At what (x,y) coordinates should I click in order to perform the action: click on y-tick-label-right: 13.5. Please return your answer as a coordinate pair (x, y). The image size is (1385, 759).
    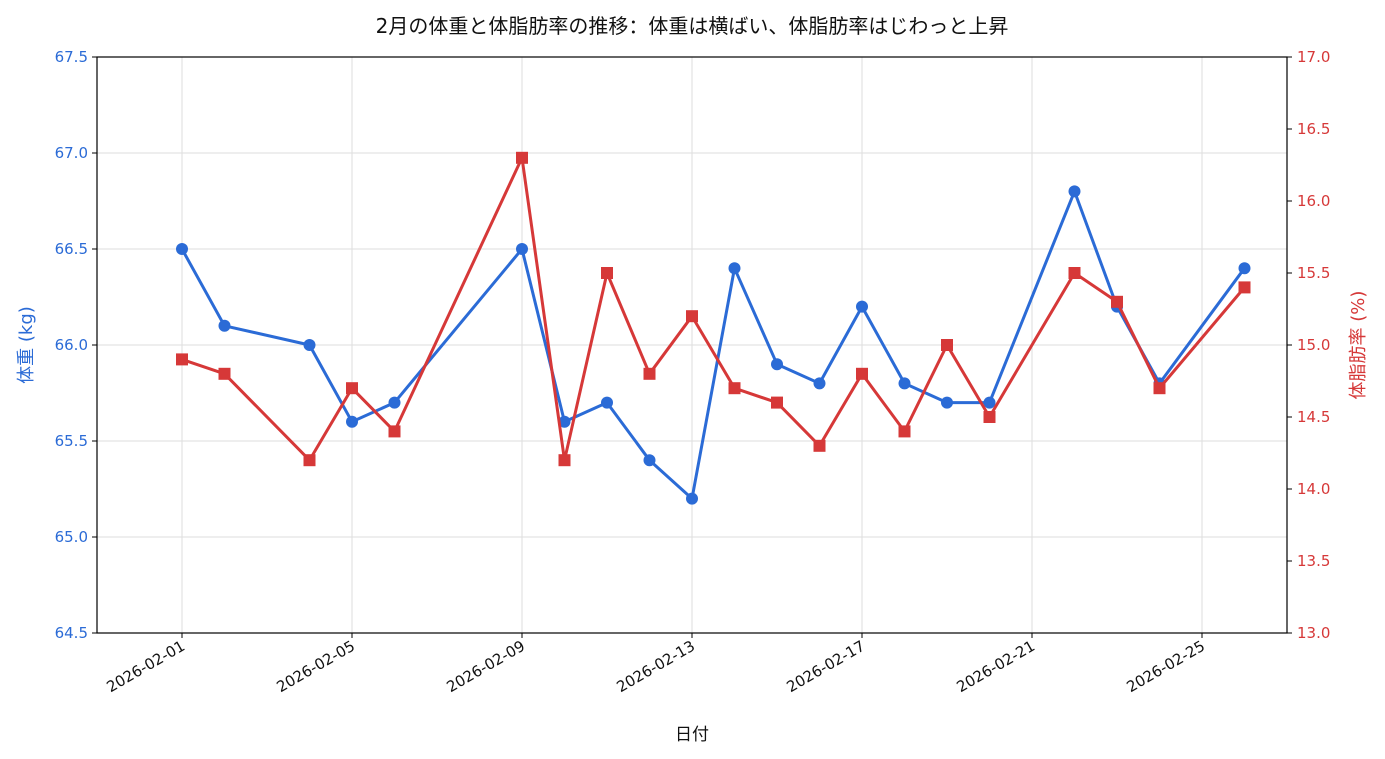
    Looking at the image, I should click on (1313, 561).